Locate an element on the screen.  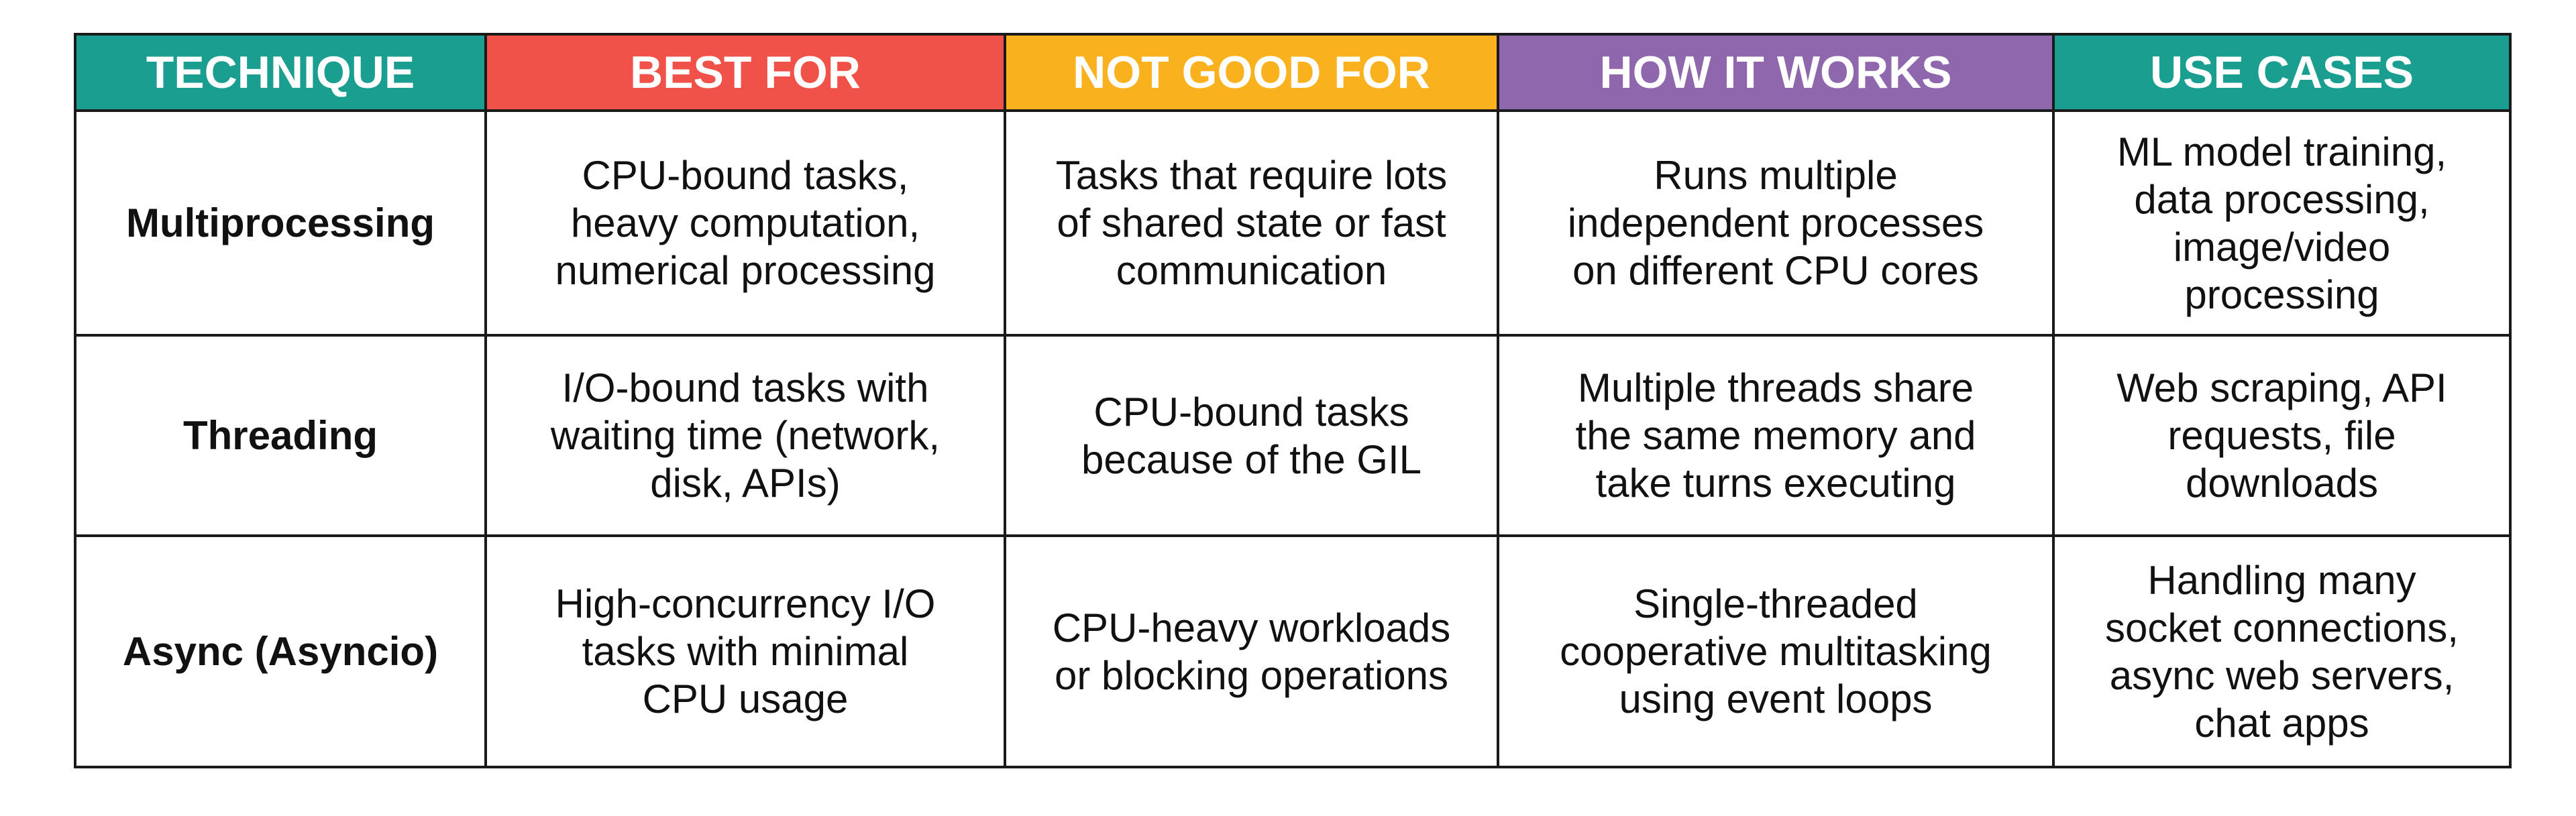
cell-line: processing is located at coordinates (2281, 294).